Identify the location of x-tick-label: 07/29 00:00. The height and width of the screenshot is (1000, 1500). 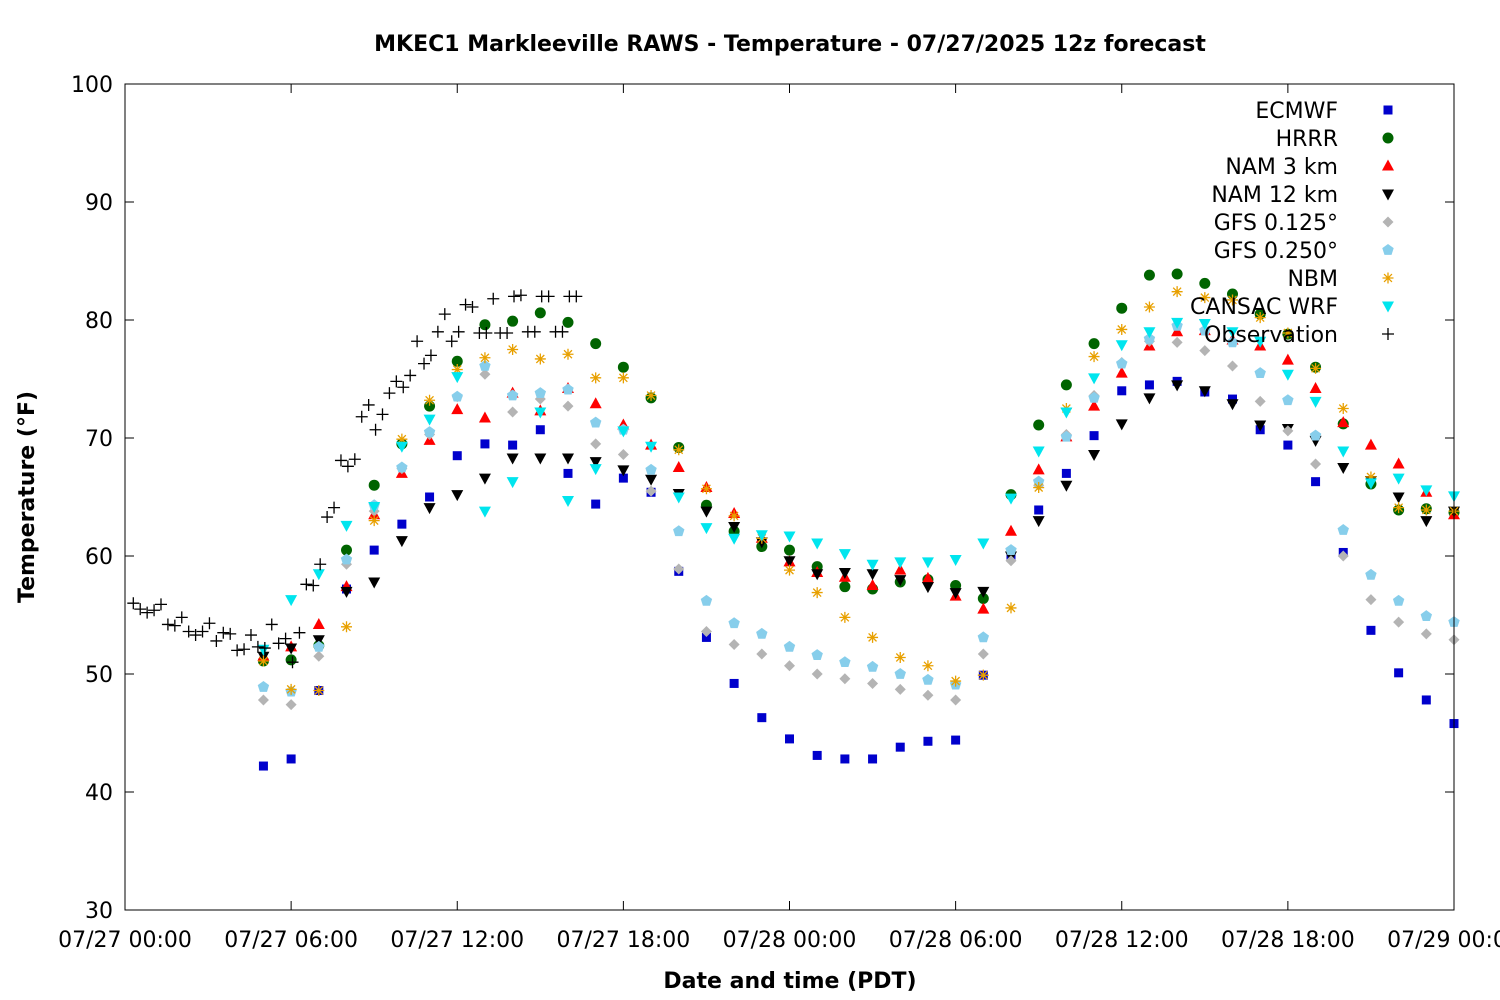
(1443, 940).